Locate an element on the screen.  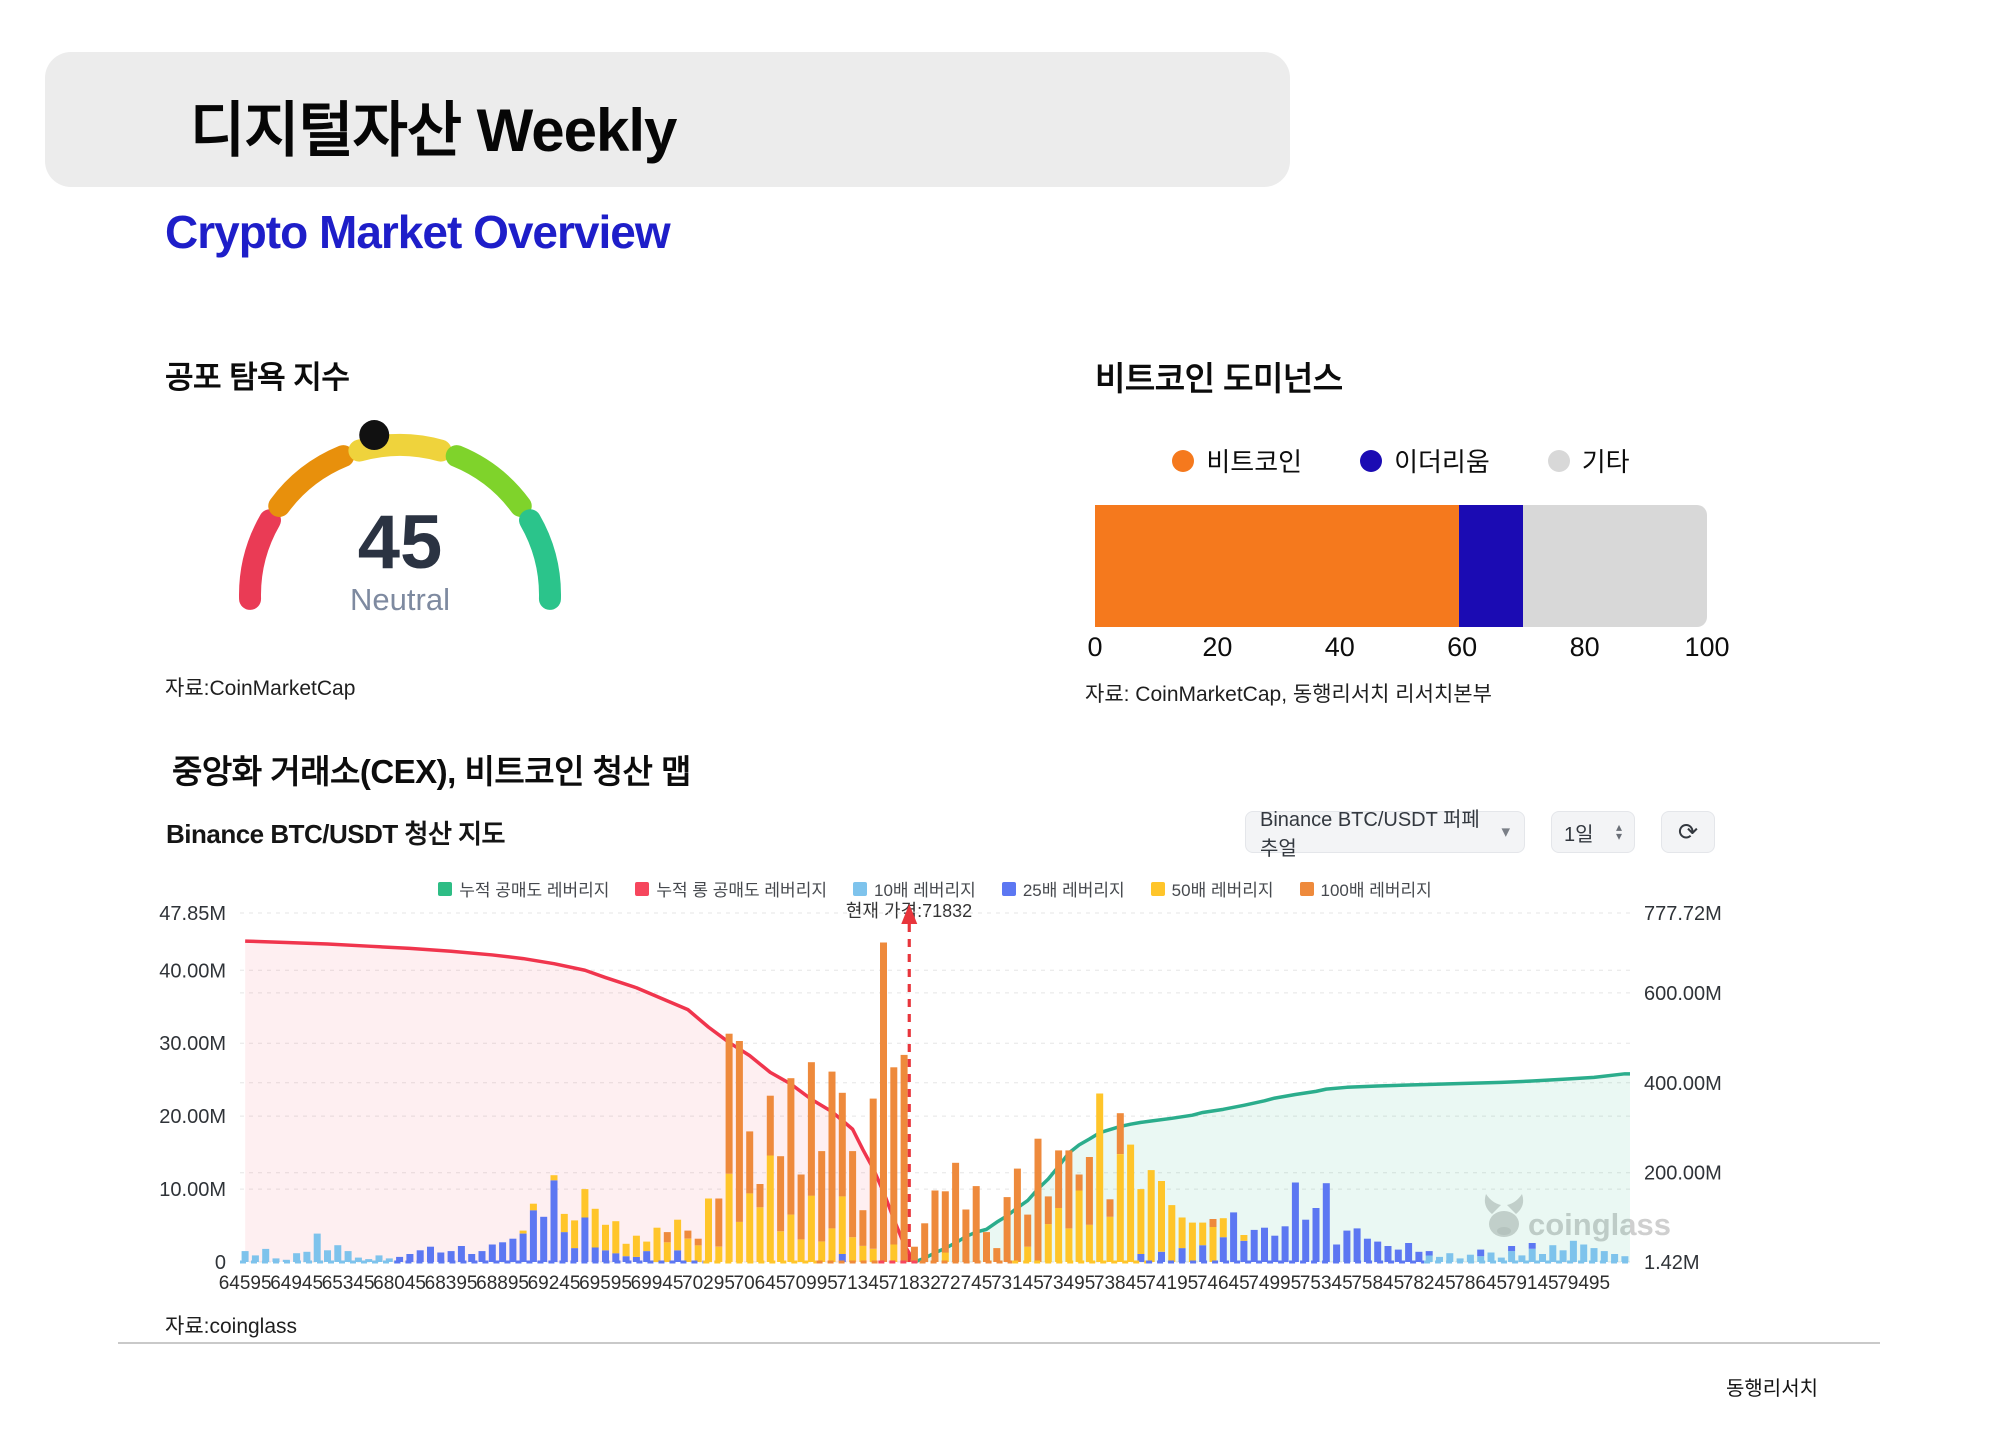
svg-text: 400.00M is located at coordinates (1683, 1084).